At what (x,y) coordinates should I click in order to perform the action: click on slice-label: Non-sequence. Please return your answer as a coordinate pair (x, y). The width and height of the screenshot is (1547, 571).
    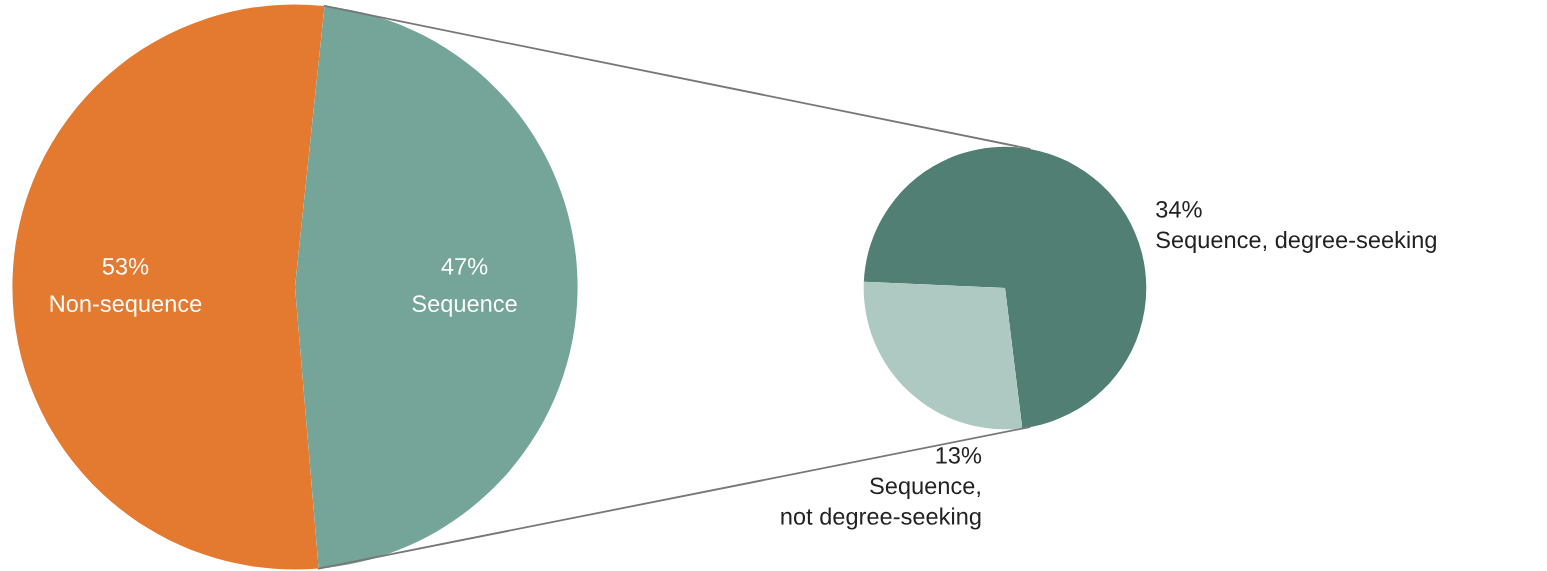
    Looking at the image, I should click on (126, 306).